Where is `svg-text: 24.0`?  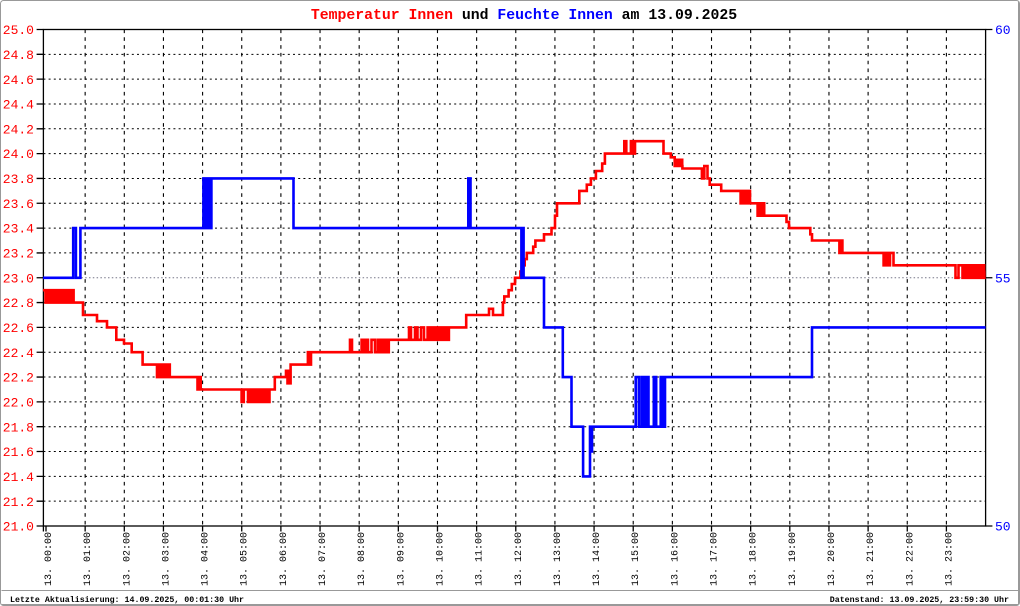 svg-text: 24.0 is located at coordinates (18, 154).